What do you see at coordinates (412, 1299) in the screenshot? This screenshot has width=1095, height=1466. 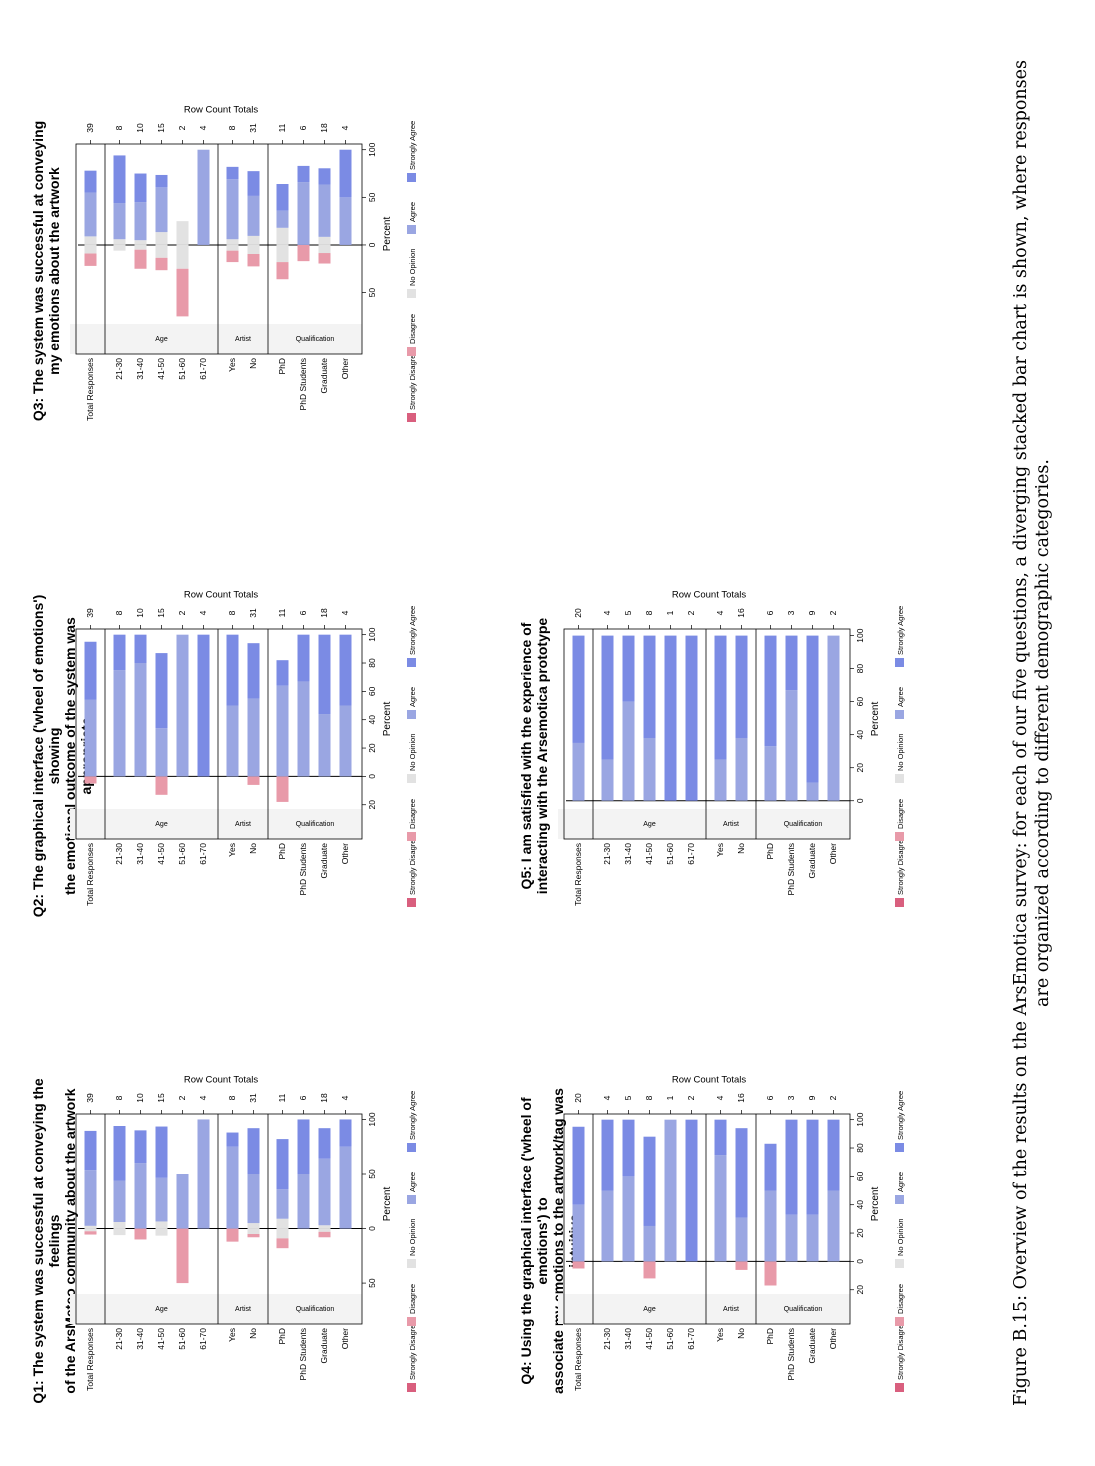 I see `legend-label: Disagree` at bounding box center [412, 1299].